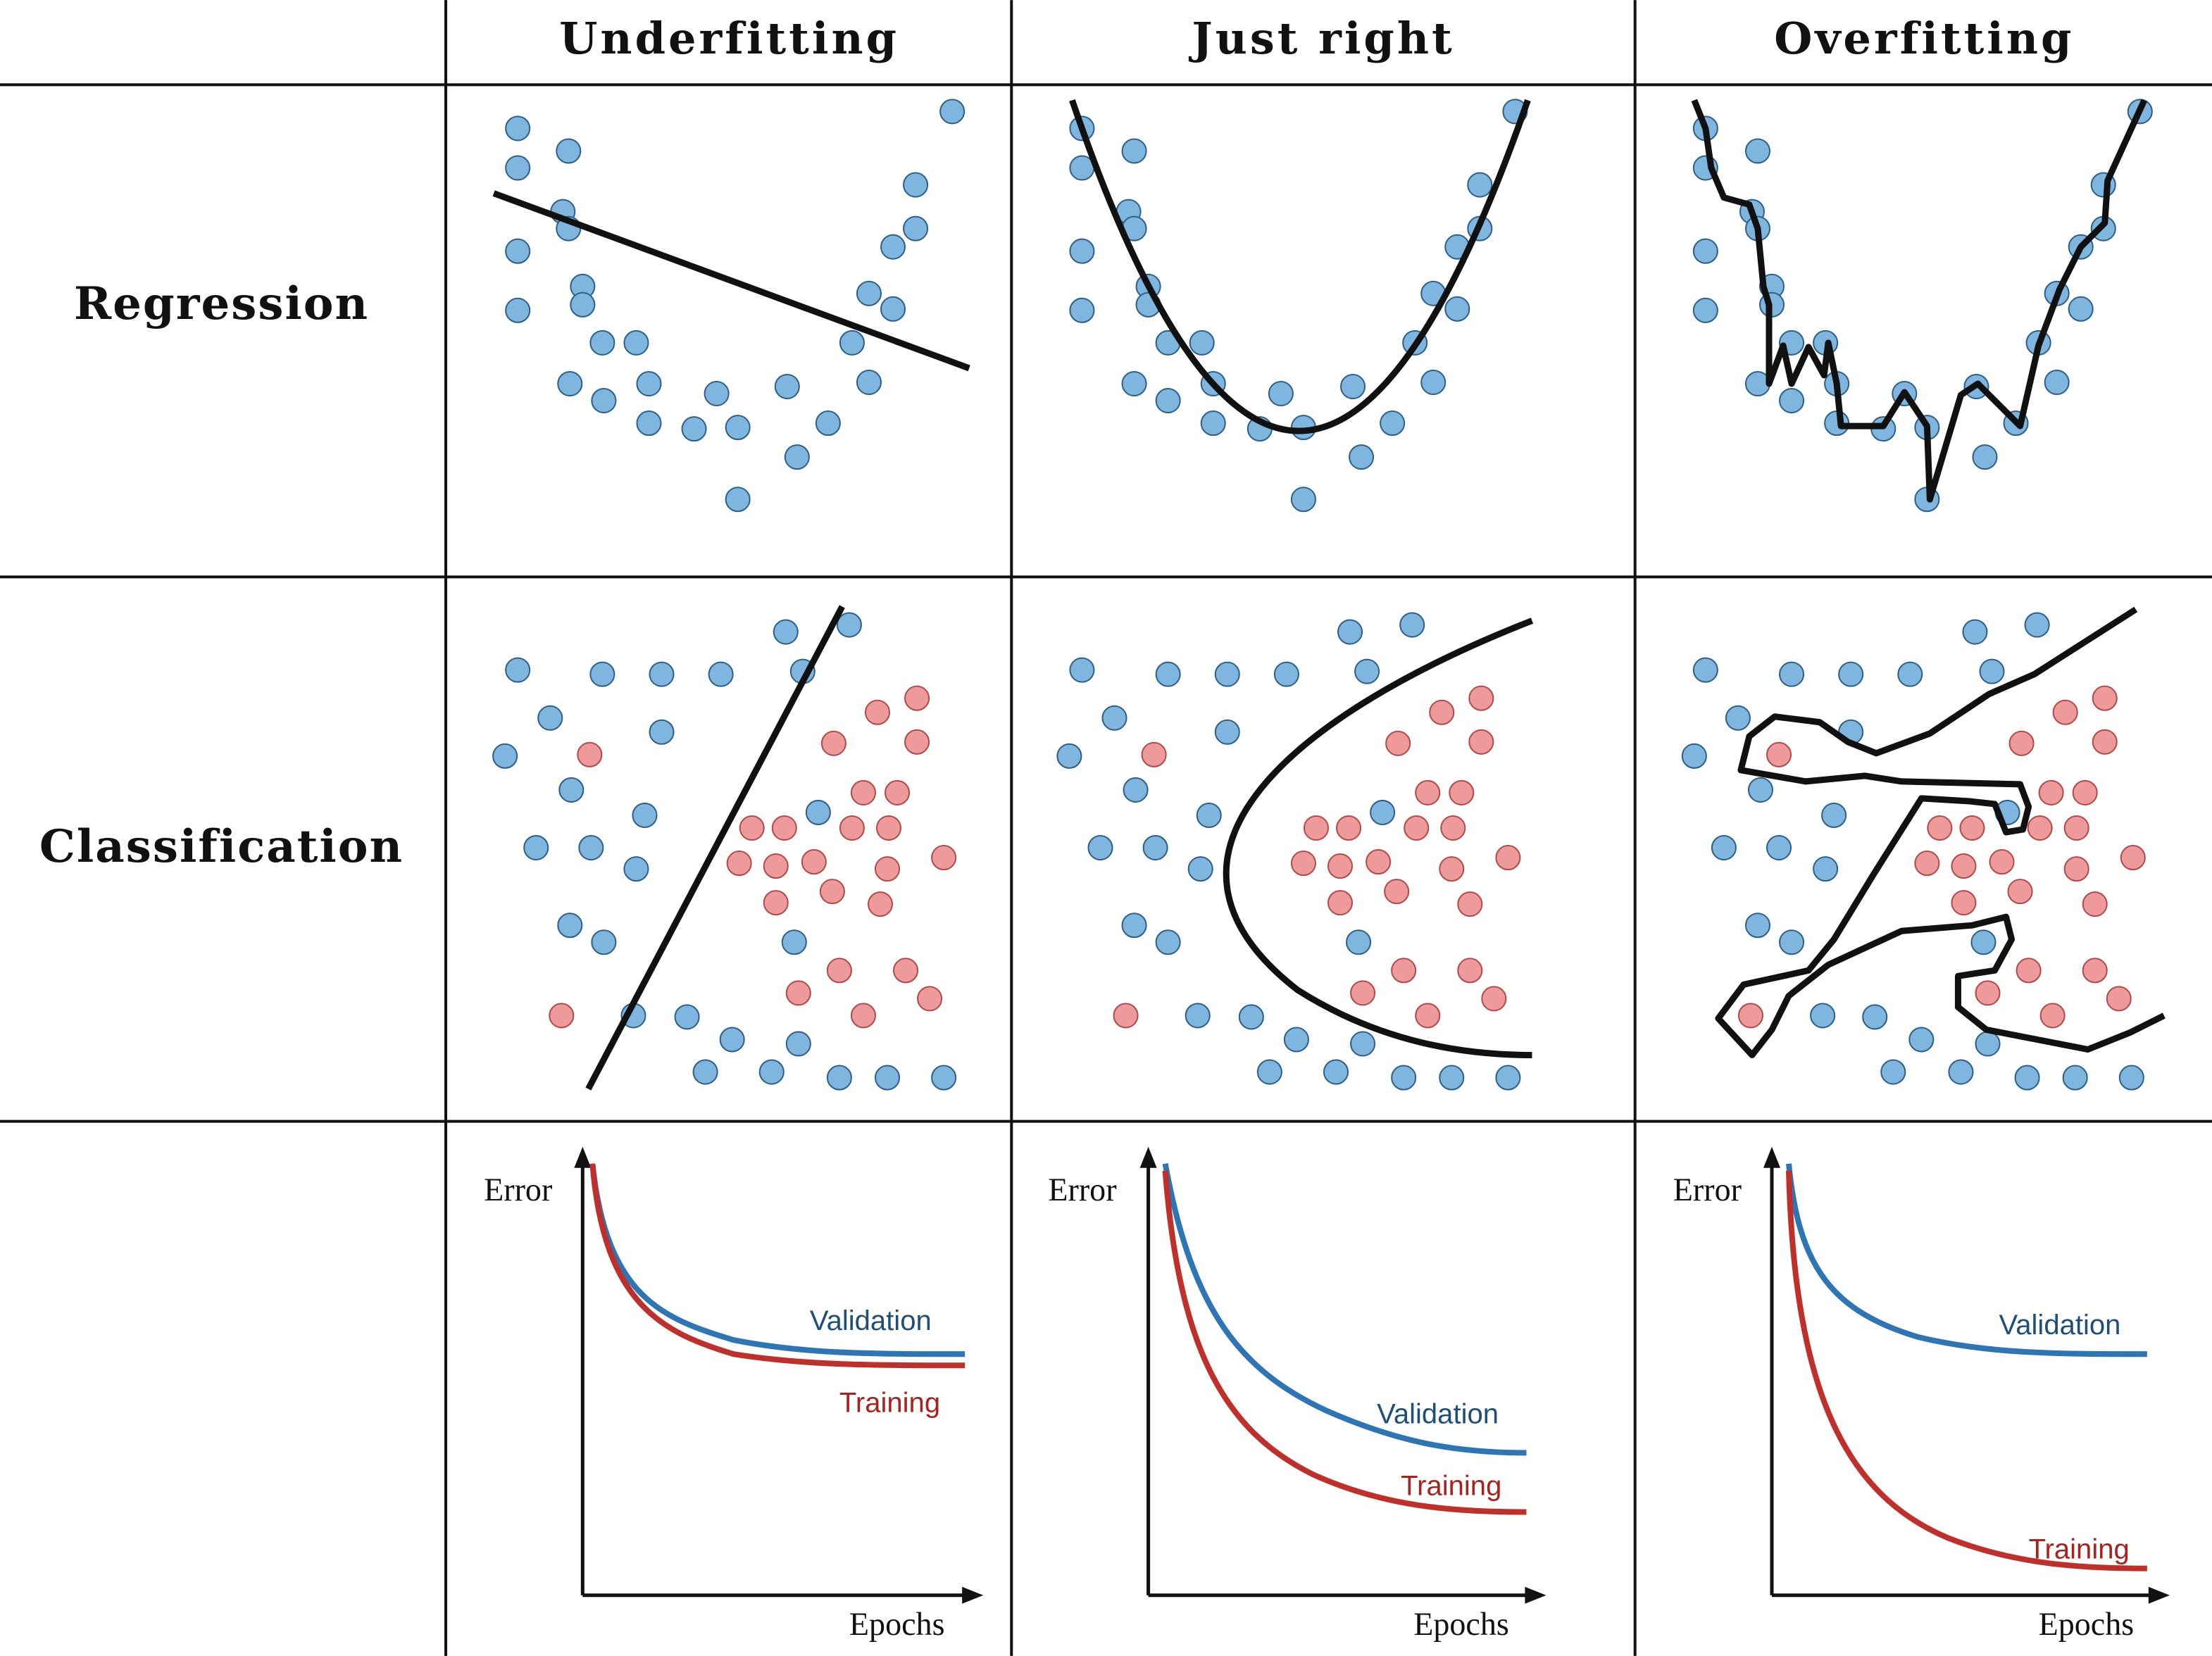 Image resolution: width=2212 pixels, height=1656 pixels. I want to click on linear-decision-boundary, so click(715, 848).